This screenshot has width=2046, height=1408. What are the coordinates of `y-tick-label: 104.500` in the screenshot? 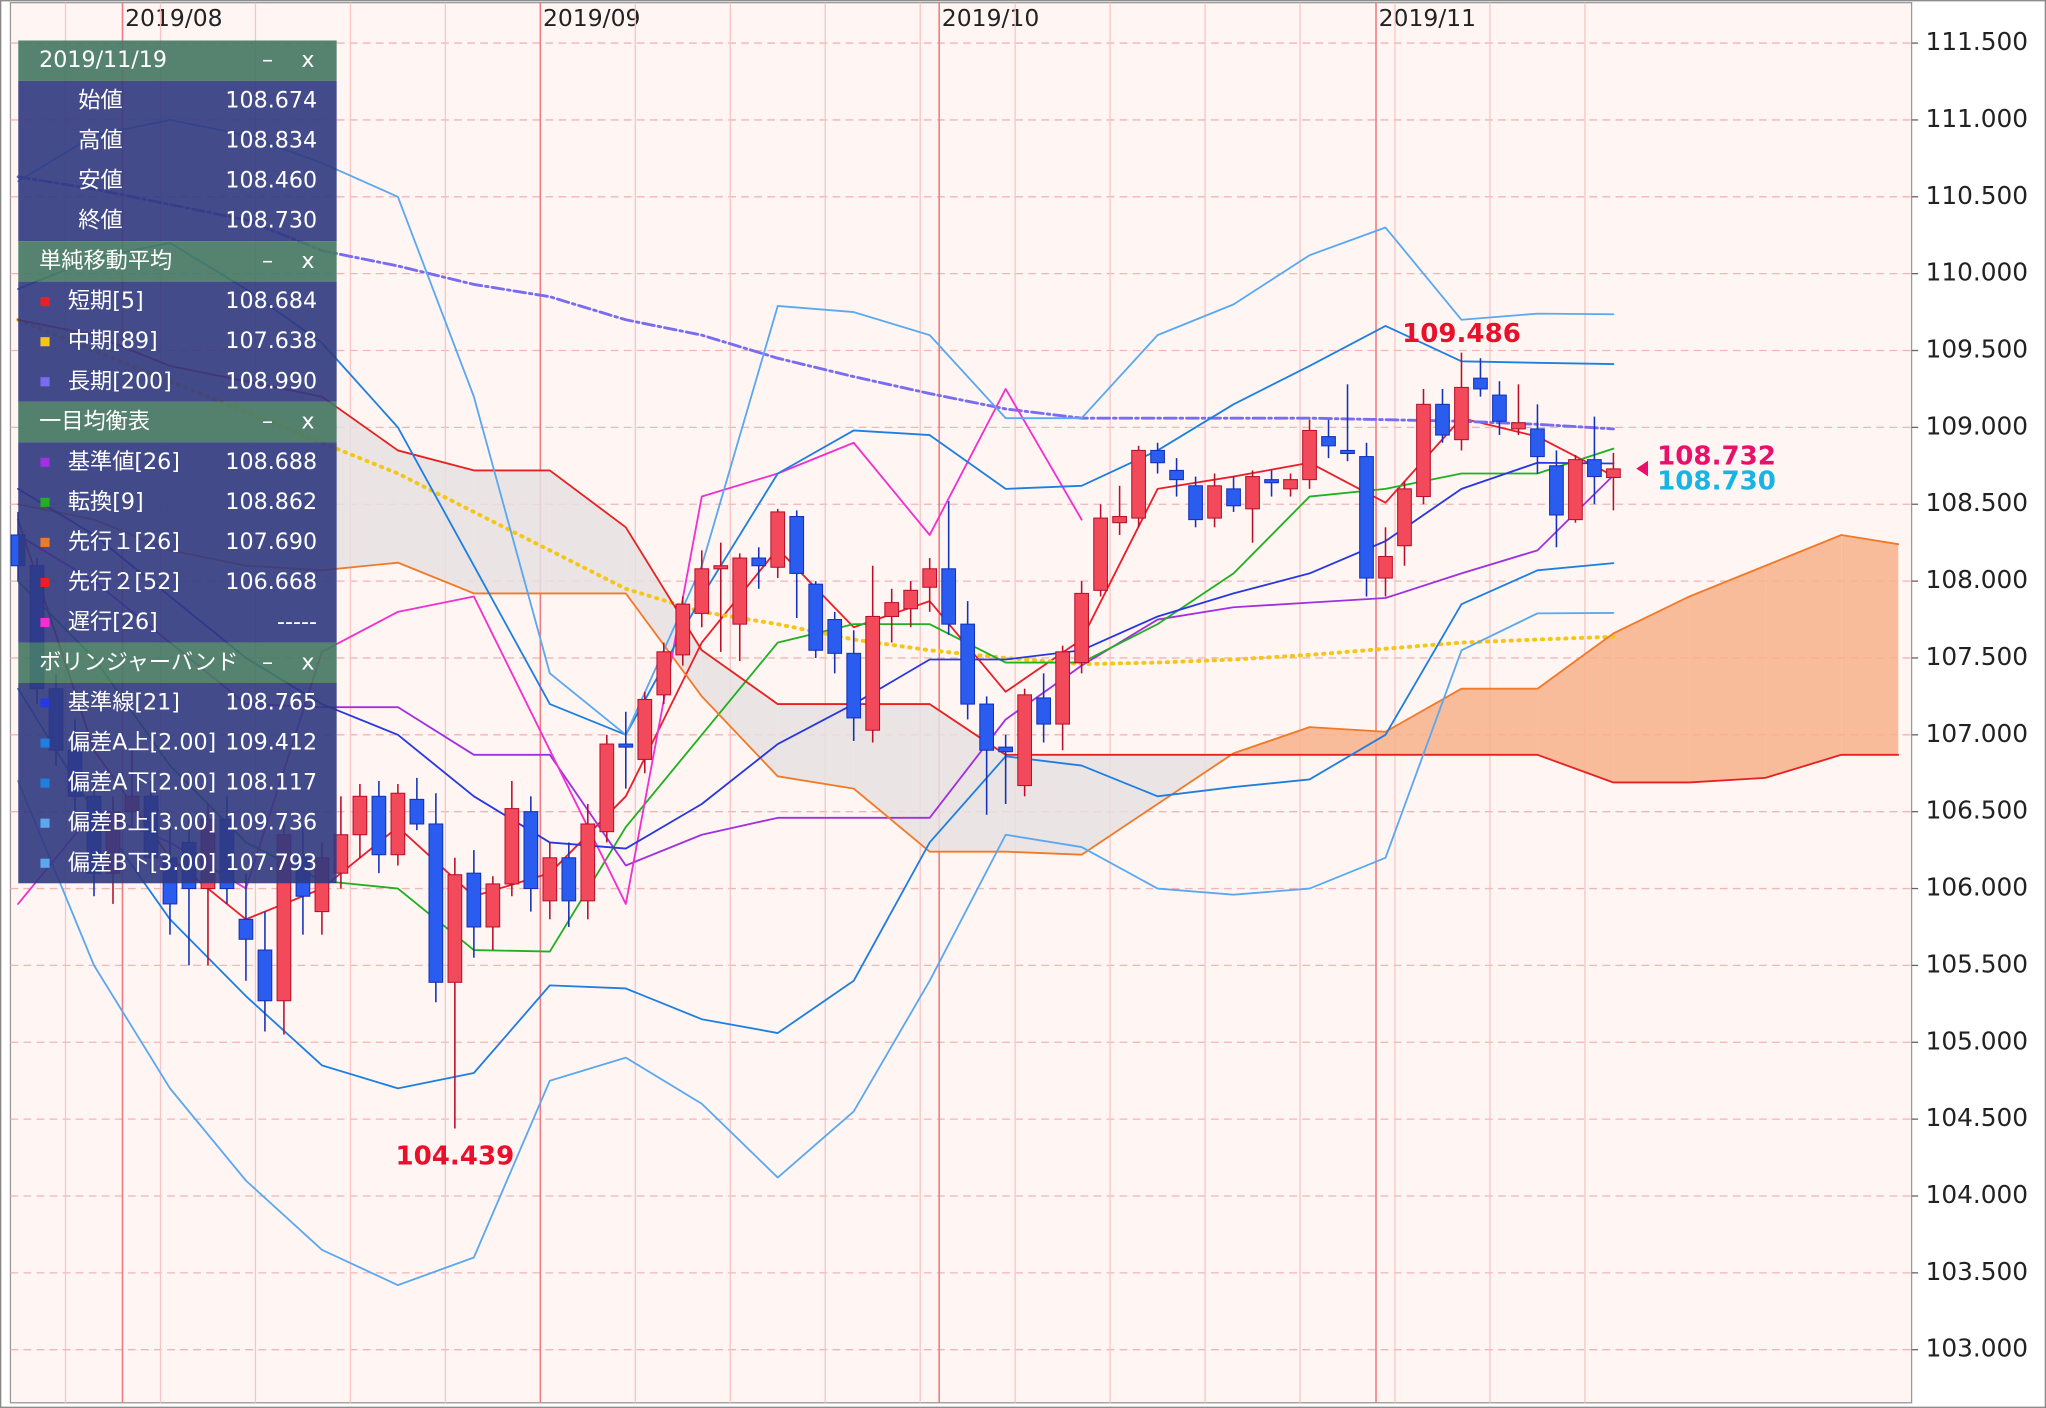 It's located at (1977, 1117).